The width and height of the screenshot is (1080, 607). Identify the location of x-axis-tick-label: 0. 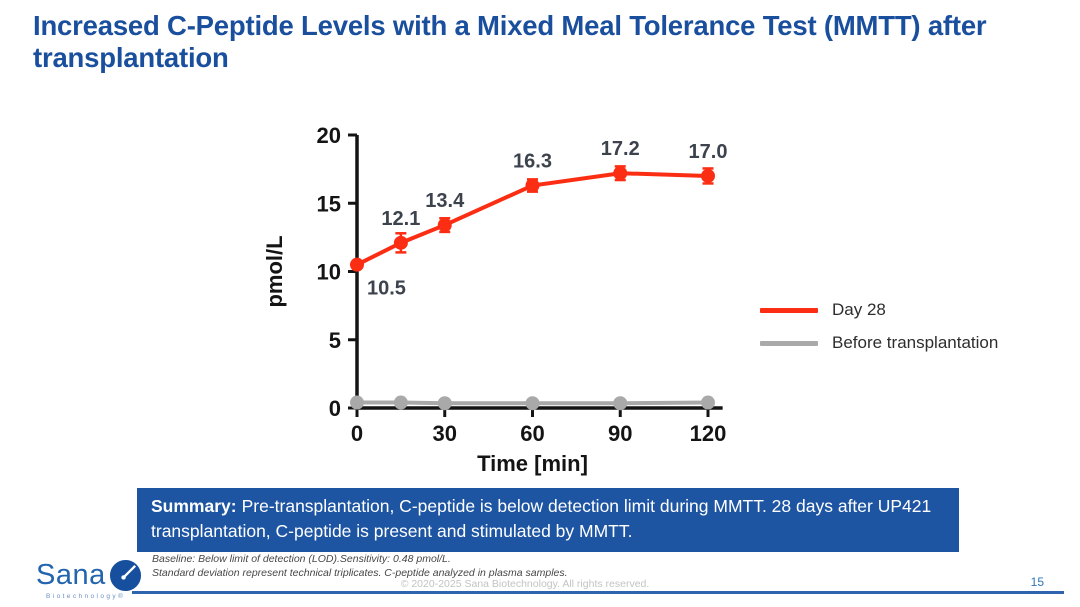
(357, 433).